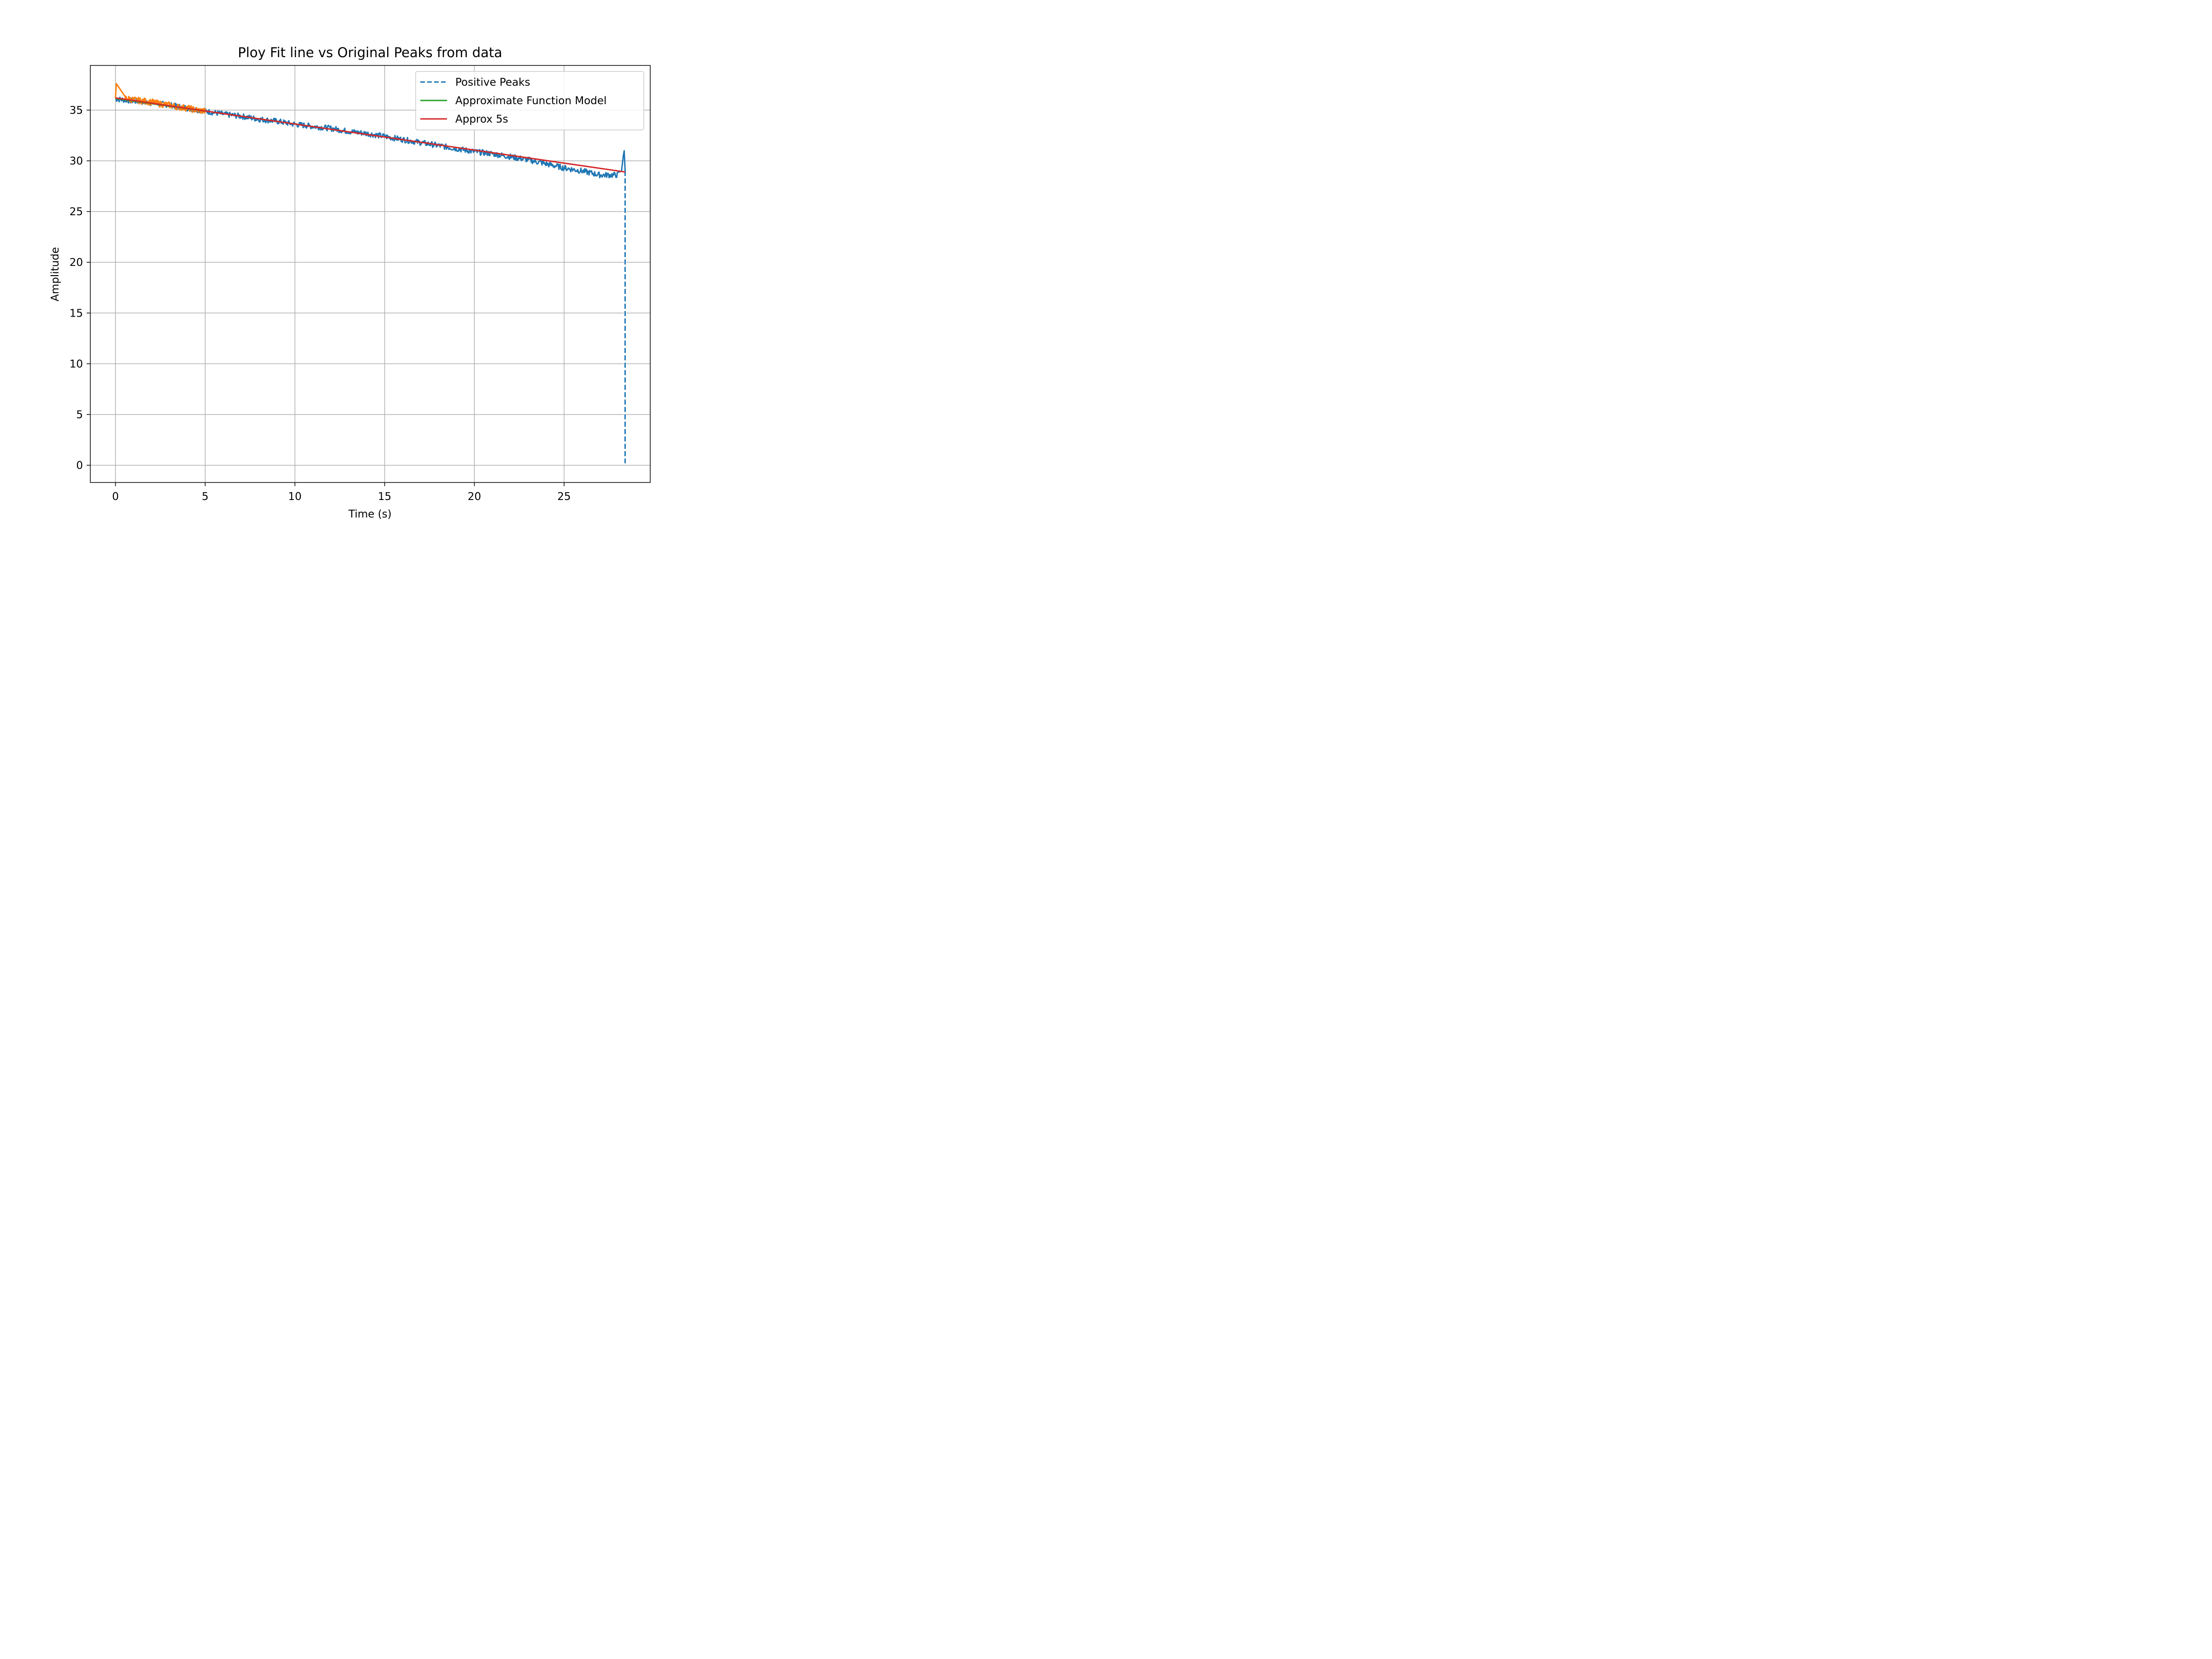  What do you see at coordinates (294, 497) in the screenshot?
I see `x-tick-label: 10` at bounding box center [294, 497].